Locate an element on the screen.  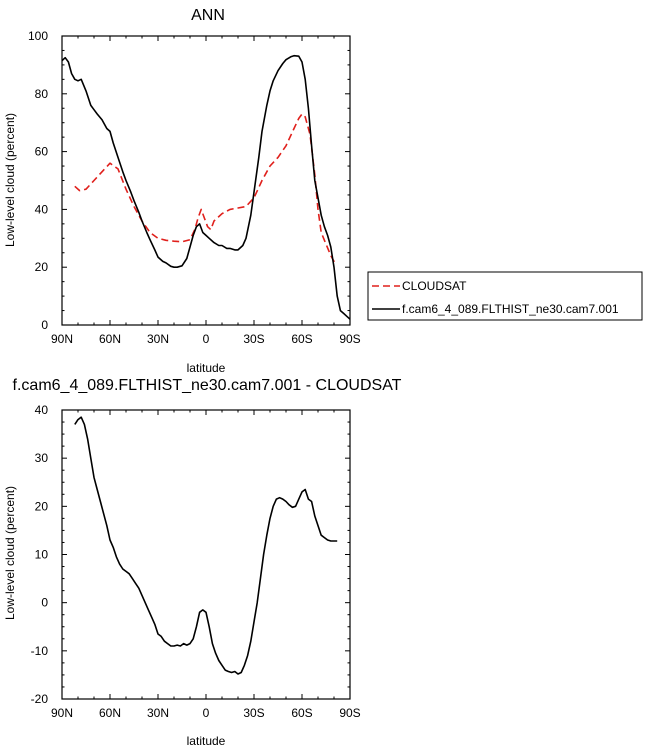
bottom-x-tick-label: 30S is located at coordinates (253, 713).